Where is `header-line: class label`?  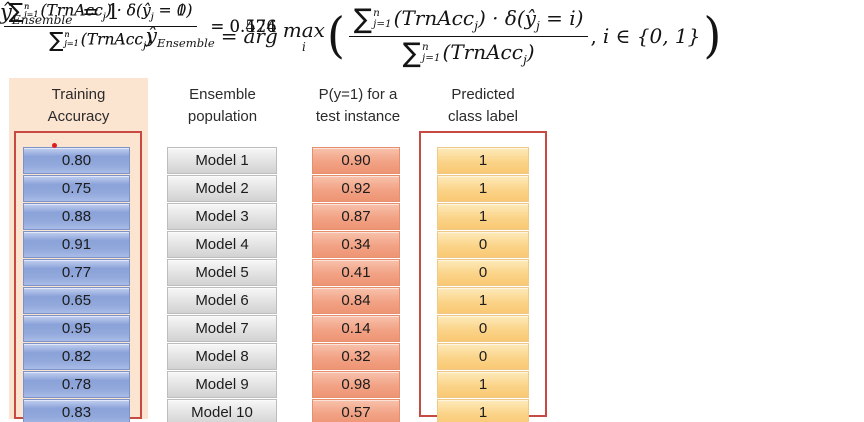
header-line: class label is located at coordinates (483, 116).